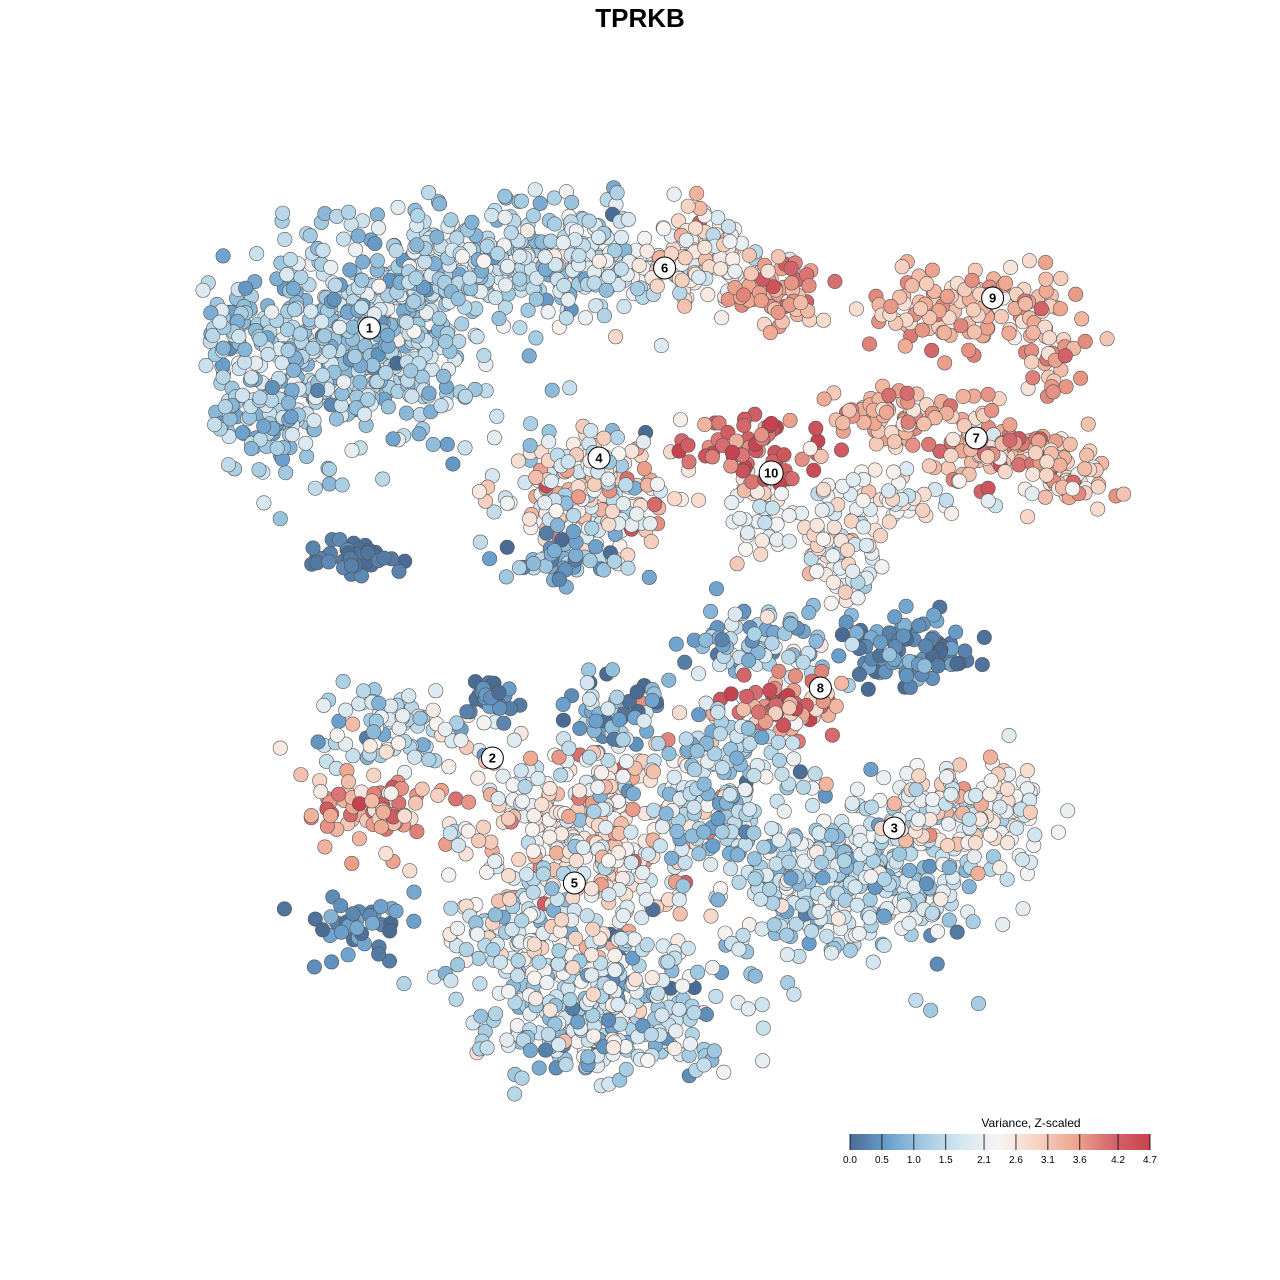 Image resolution: width=1280 pixels, height=1280 pixels. I want to click on legend-tick-label: 2.6, so click(1016, 1160).